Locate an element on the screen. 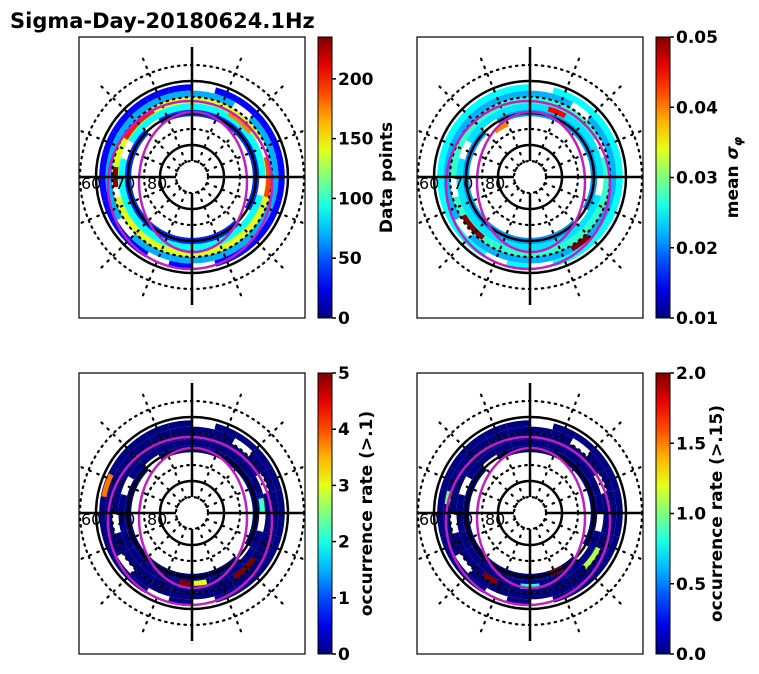  colorbar-tick-label: 50 is located at coordinates (350, 259).